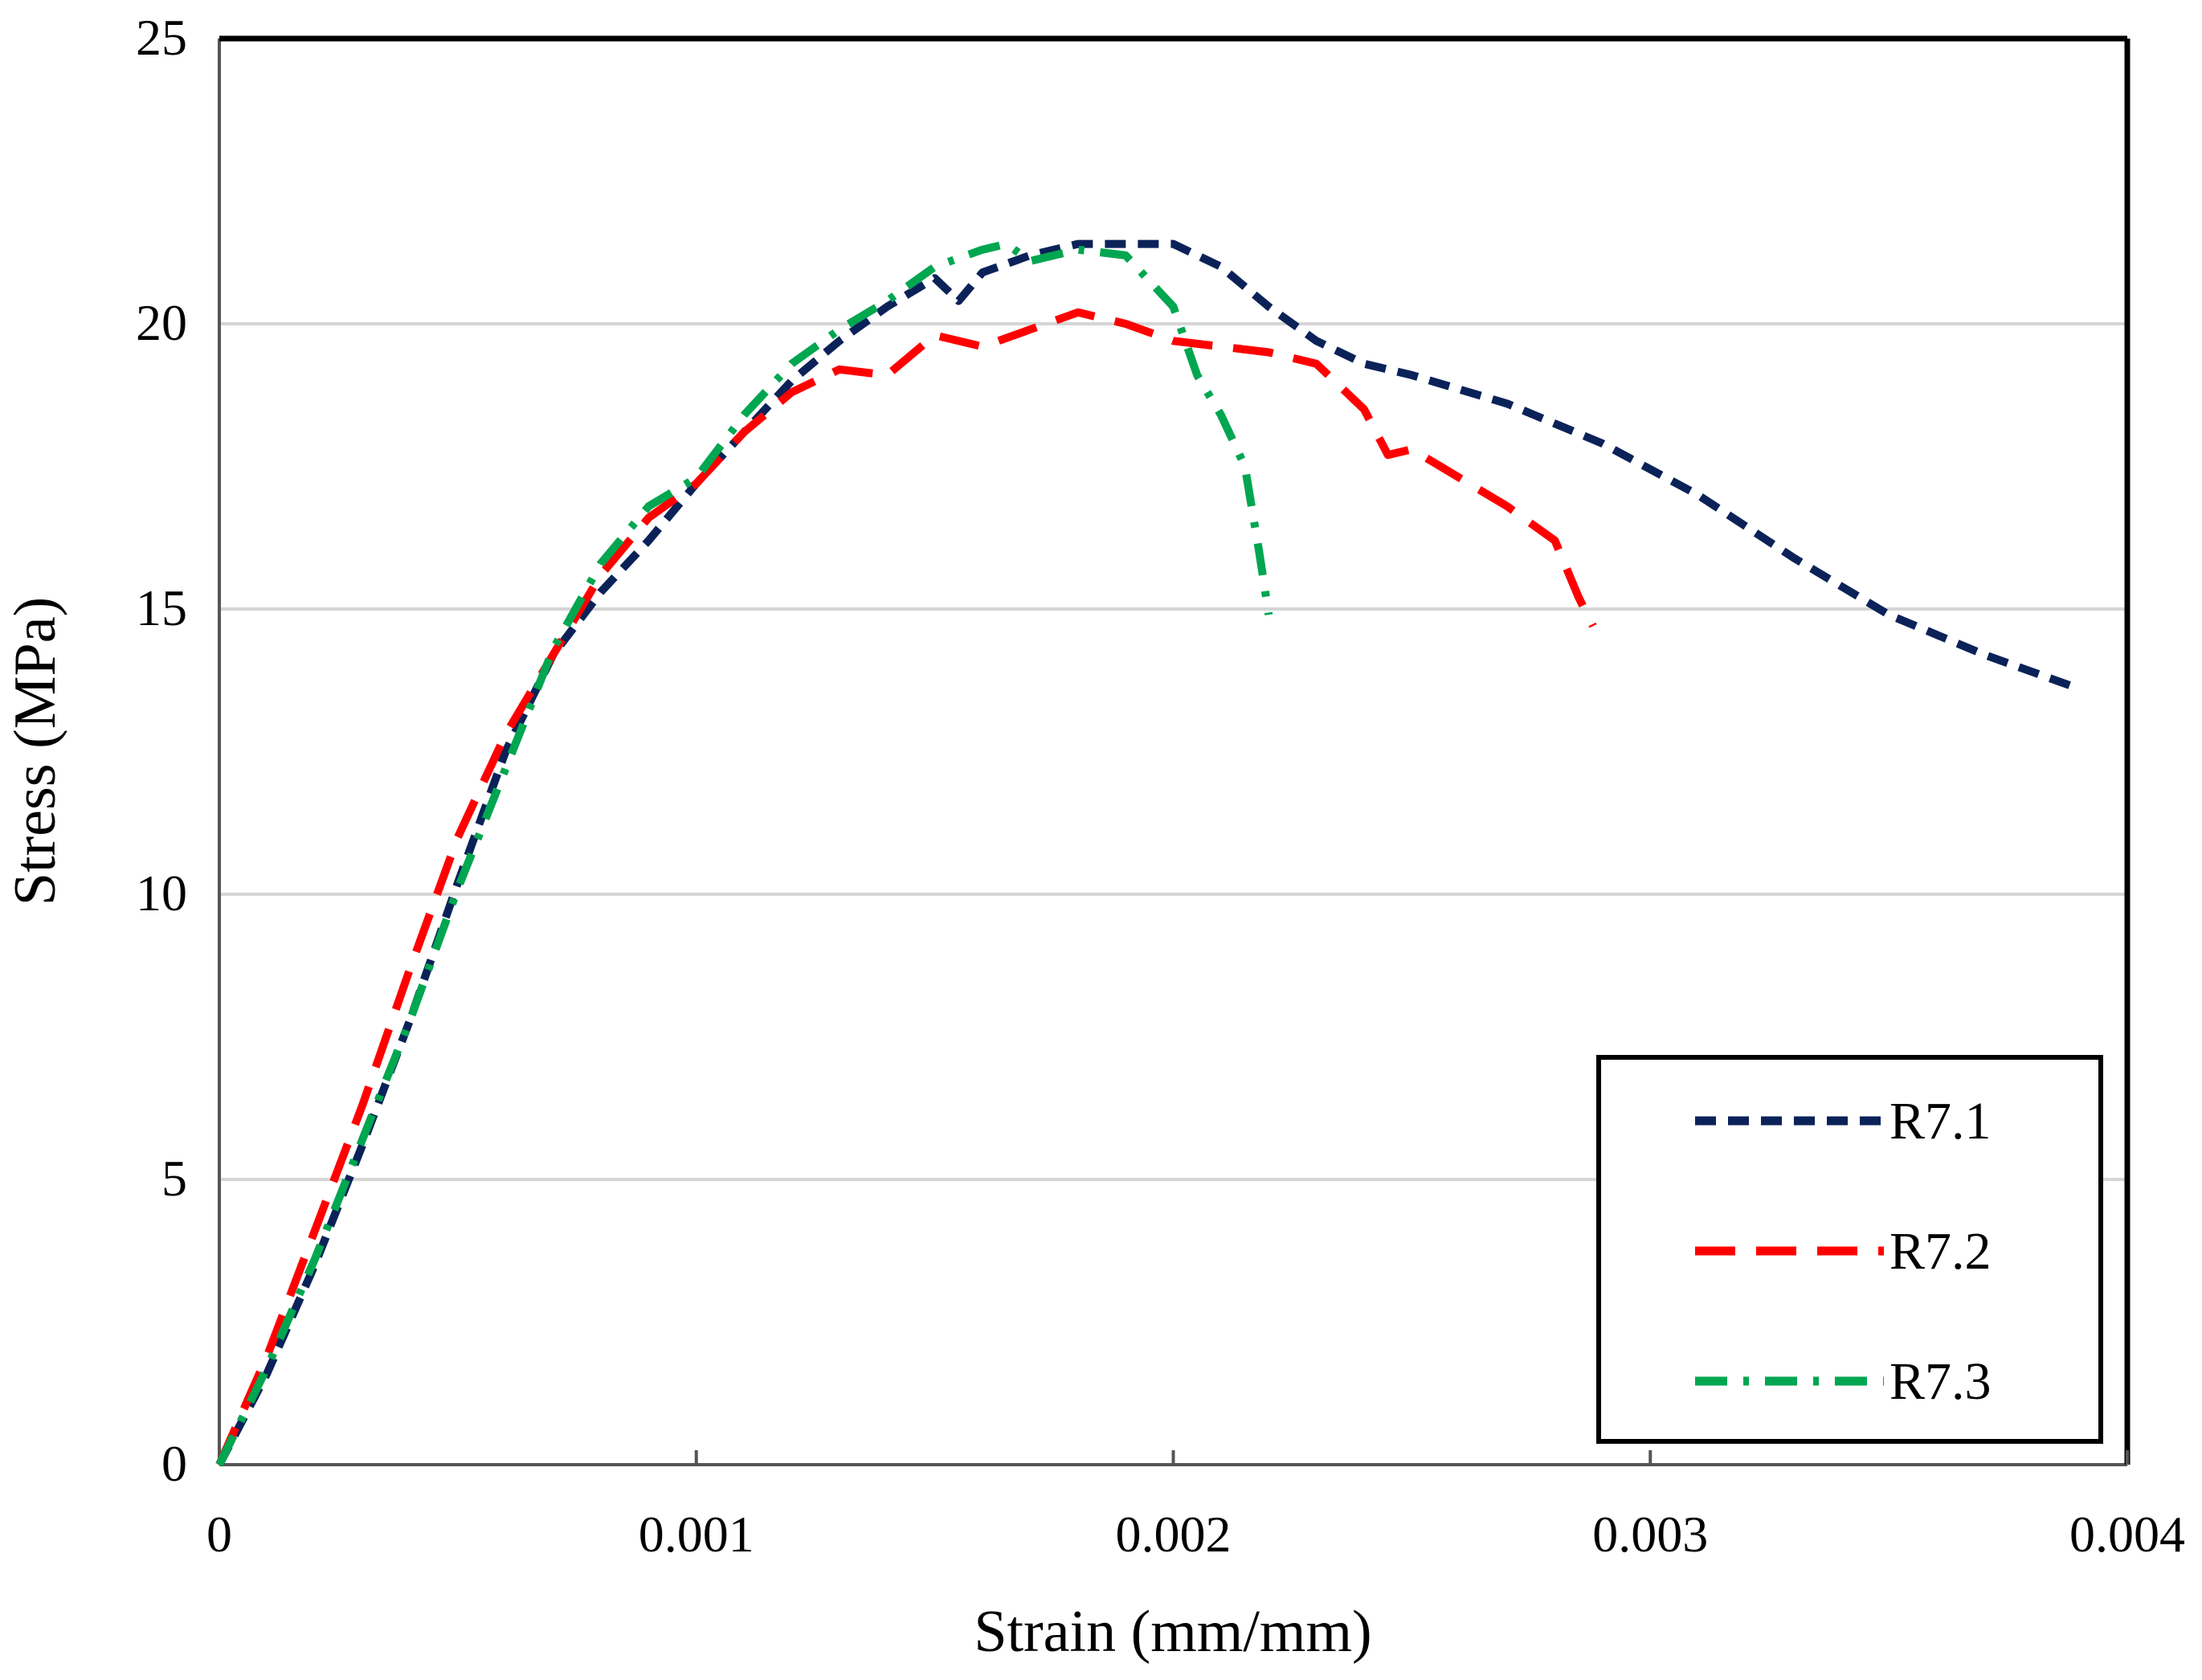  I want to click on legend-entries: R7.1 R7.2 R7.3, so click(1843, 1251).